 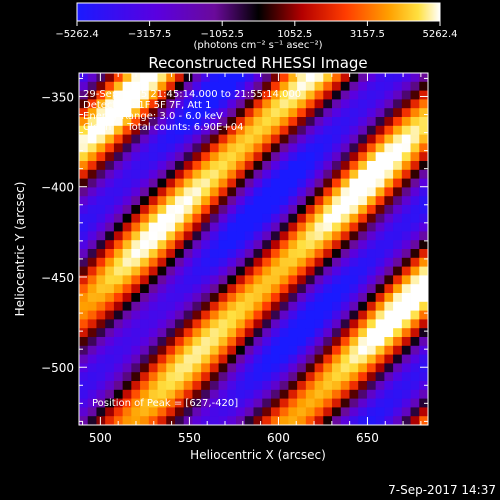 I want to click on footer-timestamp: 7-Sep-2017 14:37, so click(x=442, y=490).